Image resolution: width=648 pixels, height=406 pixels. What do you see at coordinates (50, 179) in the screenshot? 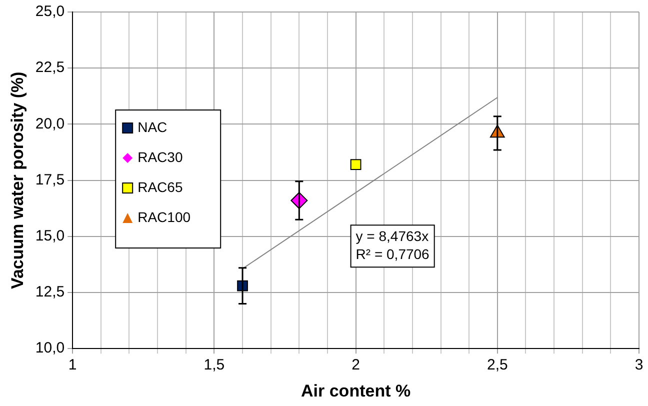
I see `y-tick-label: 17,5` at bounding box center [50, 179].